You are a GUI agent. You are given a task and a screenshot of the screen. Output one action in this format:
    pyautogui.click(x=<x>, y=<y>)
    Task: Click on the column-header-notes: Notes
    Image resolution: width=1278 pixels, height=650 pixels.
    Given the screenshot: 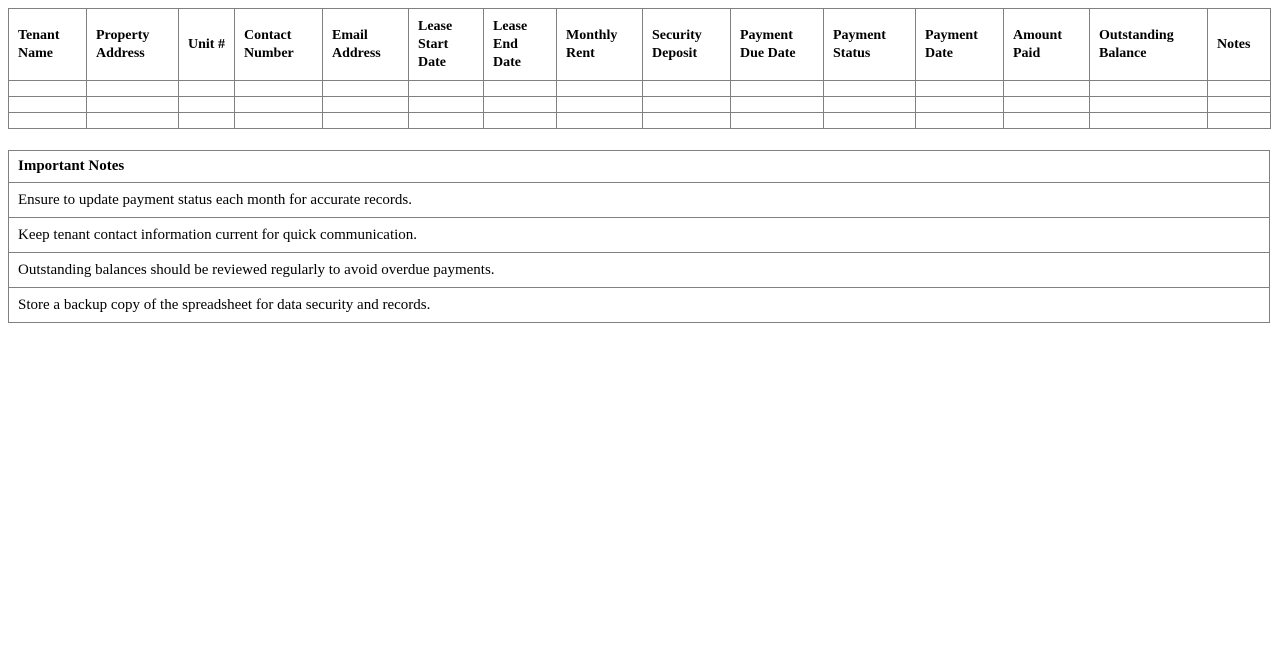 What is the action you would take?
    pyautogui.click(x=1239, y=44)
    